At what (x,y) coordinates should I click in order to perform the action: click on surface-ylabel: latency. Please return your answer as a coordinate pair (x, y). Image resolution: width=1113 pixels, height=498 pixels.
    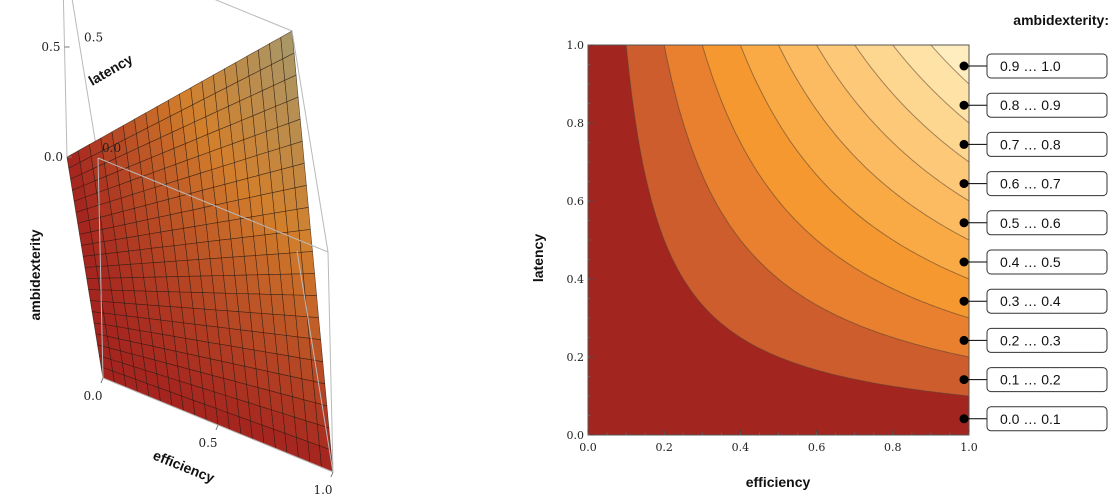
    Looking at the image, I should click on (111, 70).